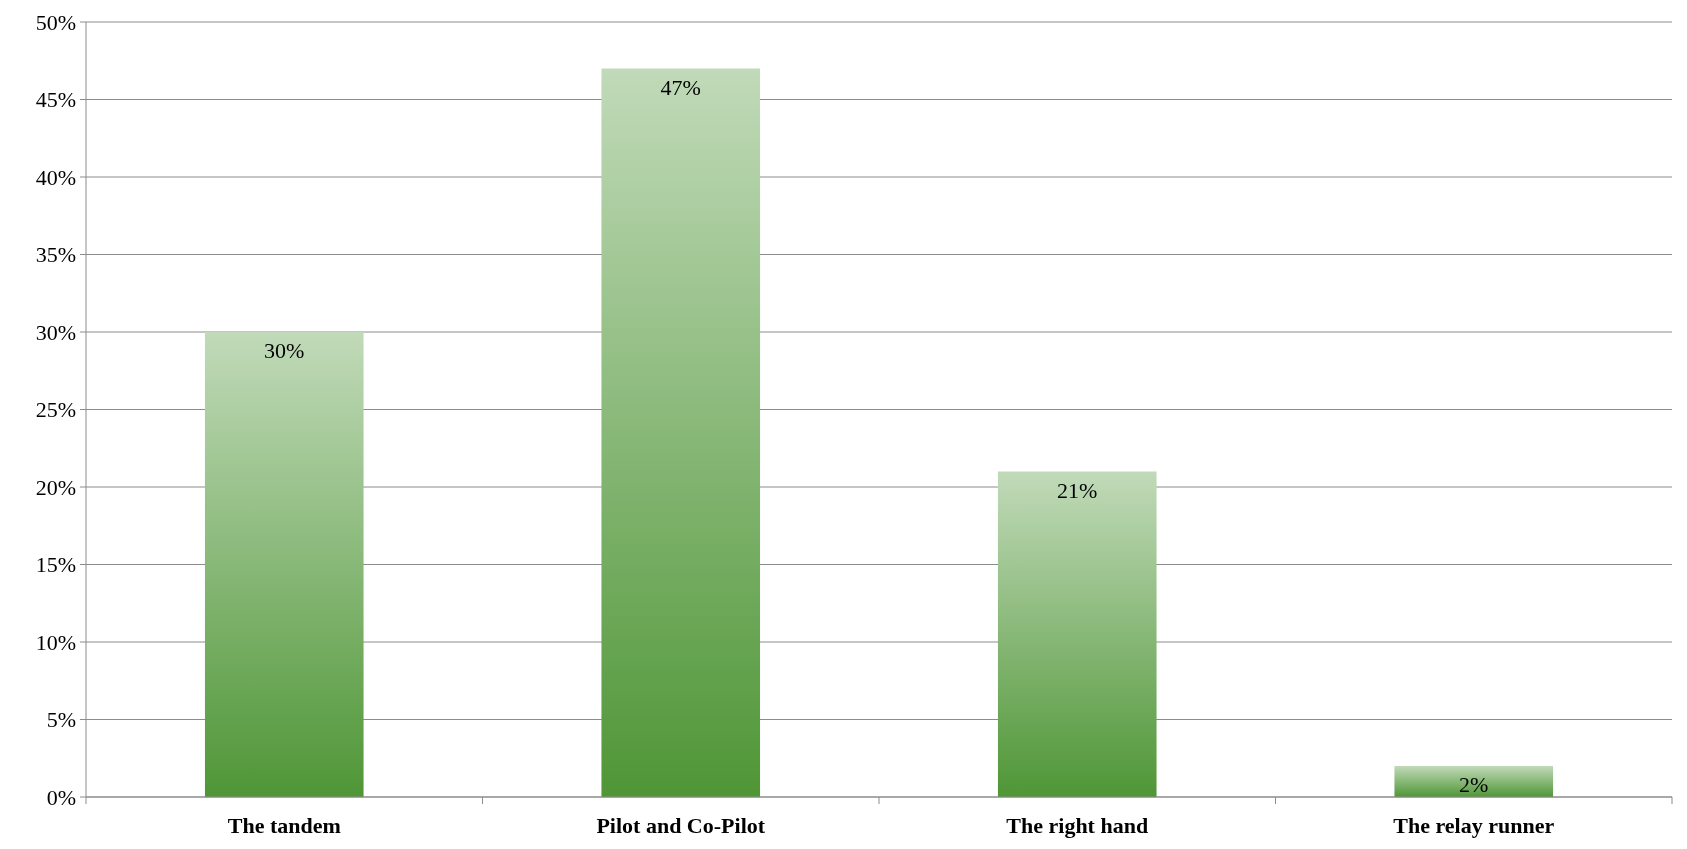 This screenshot has height=849, width=1687. I want to click on y-tick-label: 25%, so click(55, 410).